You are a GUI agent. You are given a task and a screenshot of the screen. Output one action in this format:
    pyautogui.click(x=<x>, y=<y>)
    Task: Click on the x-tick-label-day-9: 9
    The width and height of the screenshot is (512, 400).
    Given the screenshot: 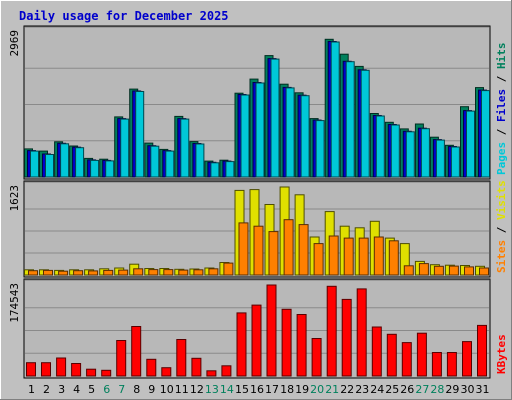 What is the action you would take?
    pyautogui.click(x=151, y=389)
    